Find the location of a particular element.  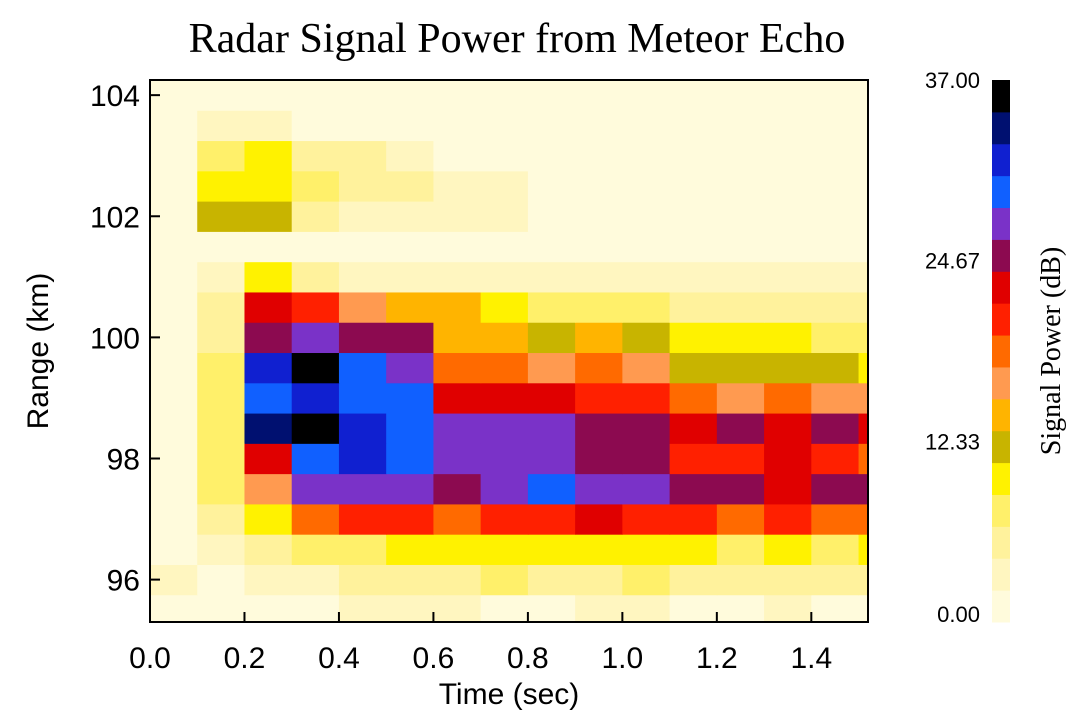

x-tick-label: 1.2 is located at coordinates (717, 658).